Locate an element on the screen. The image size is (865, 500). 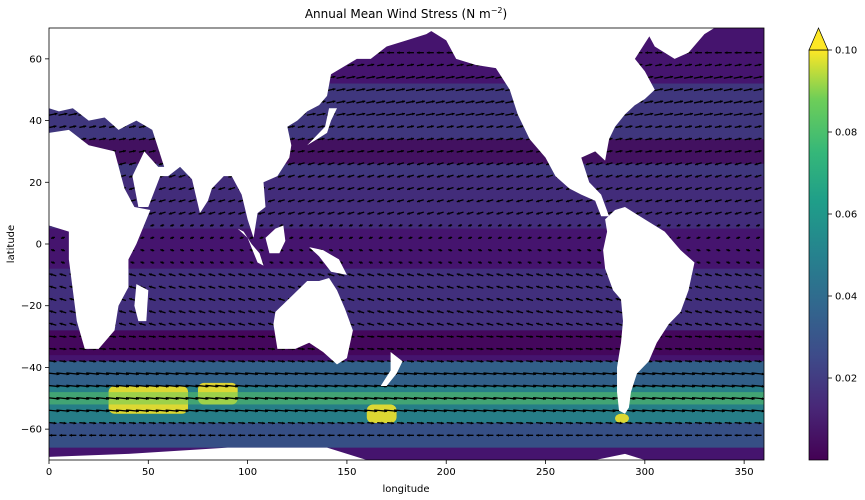
colorbar-tick-label: 0.08 is located at coordinates (846, 133).